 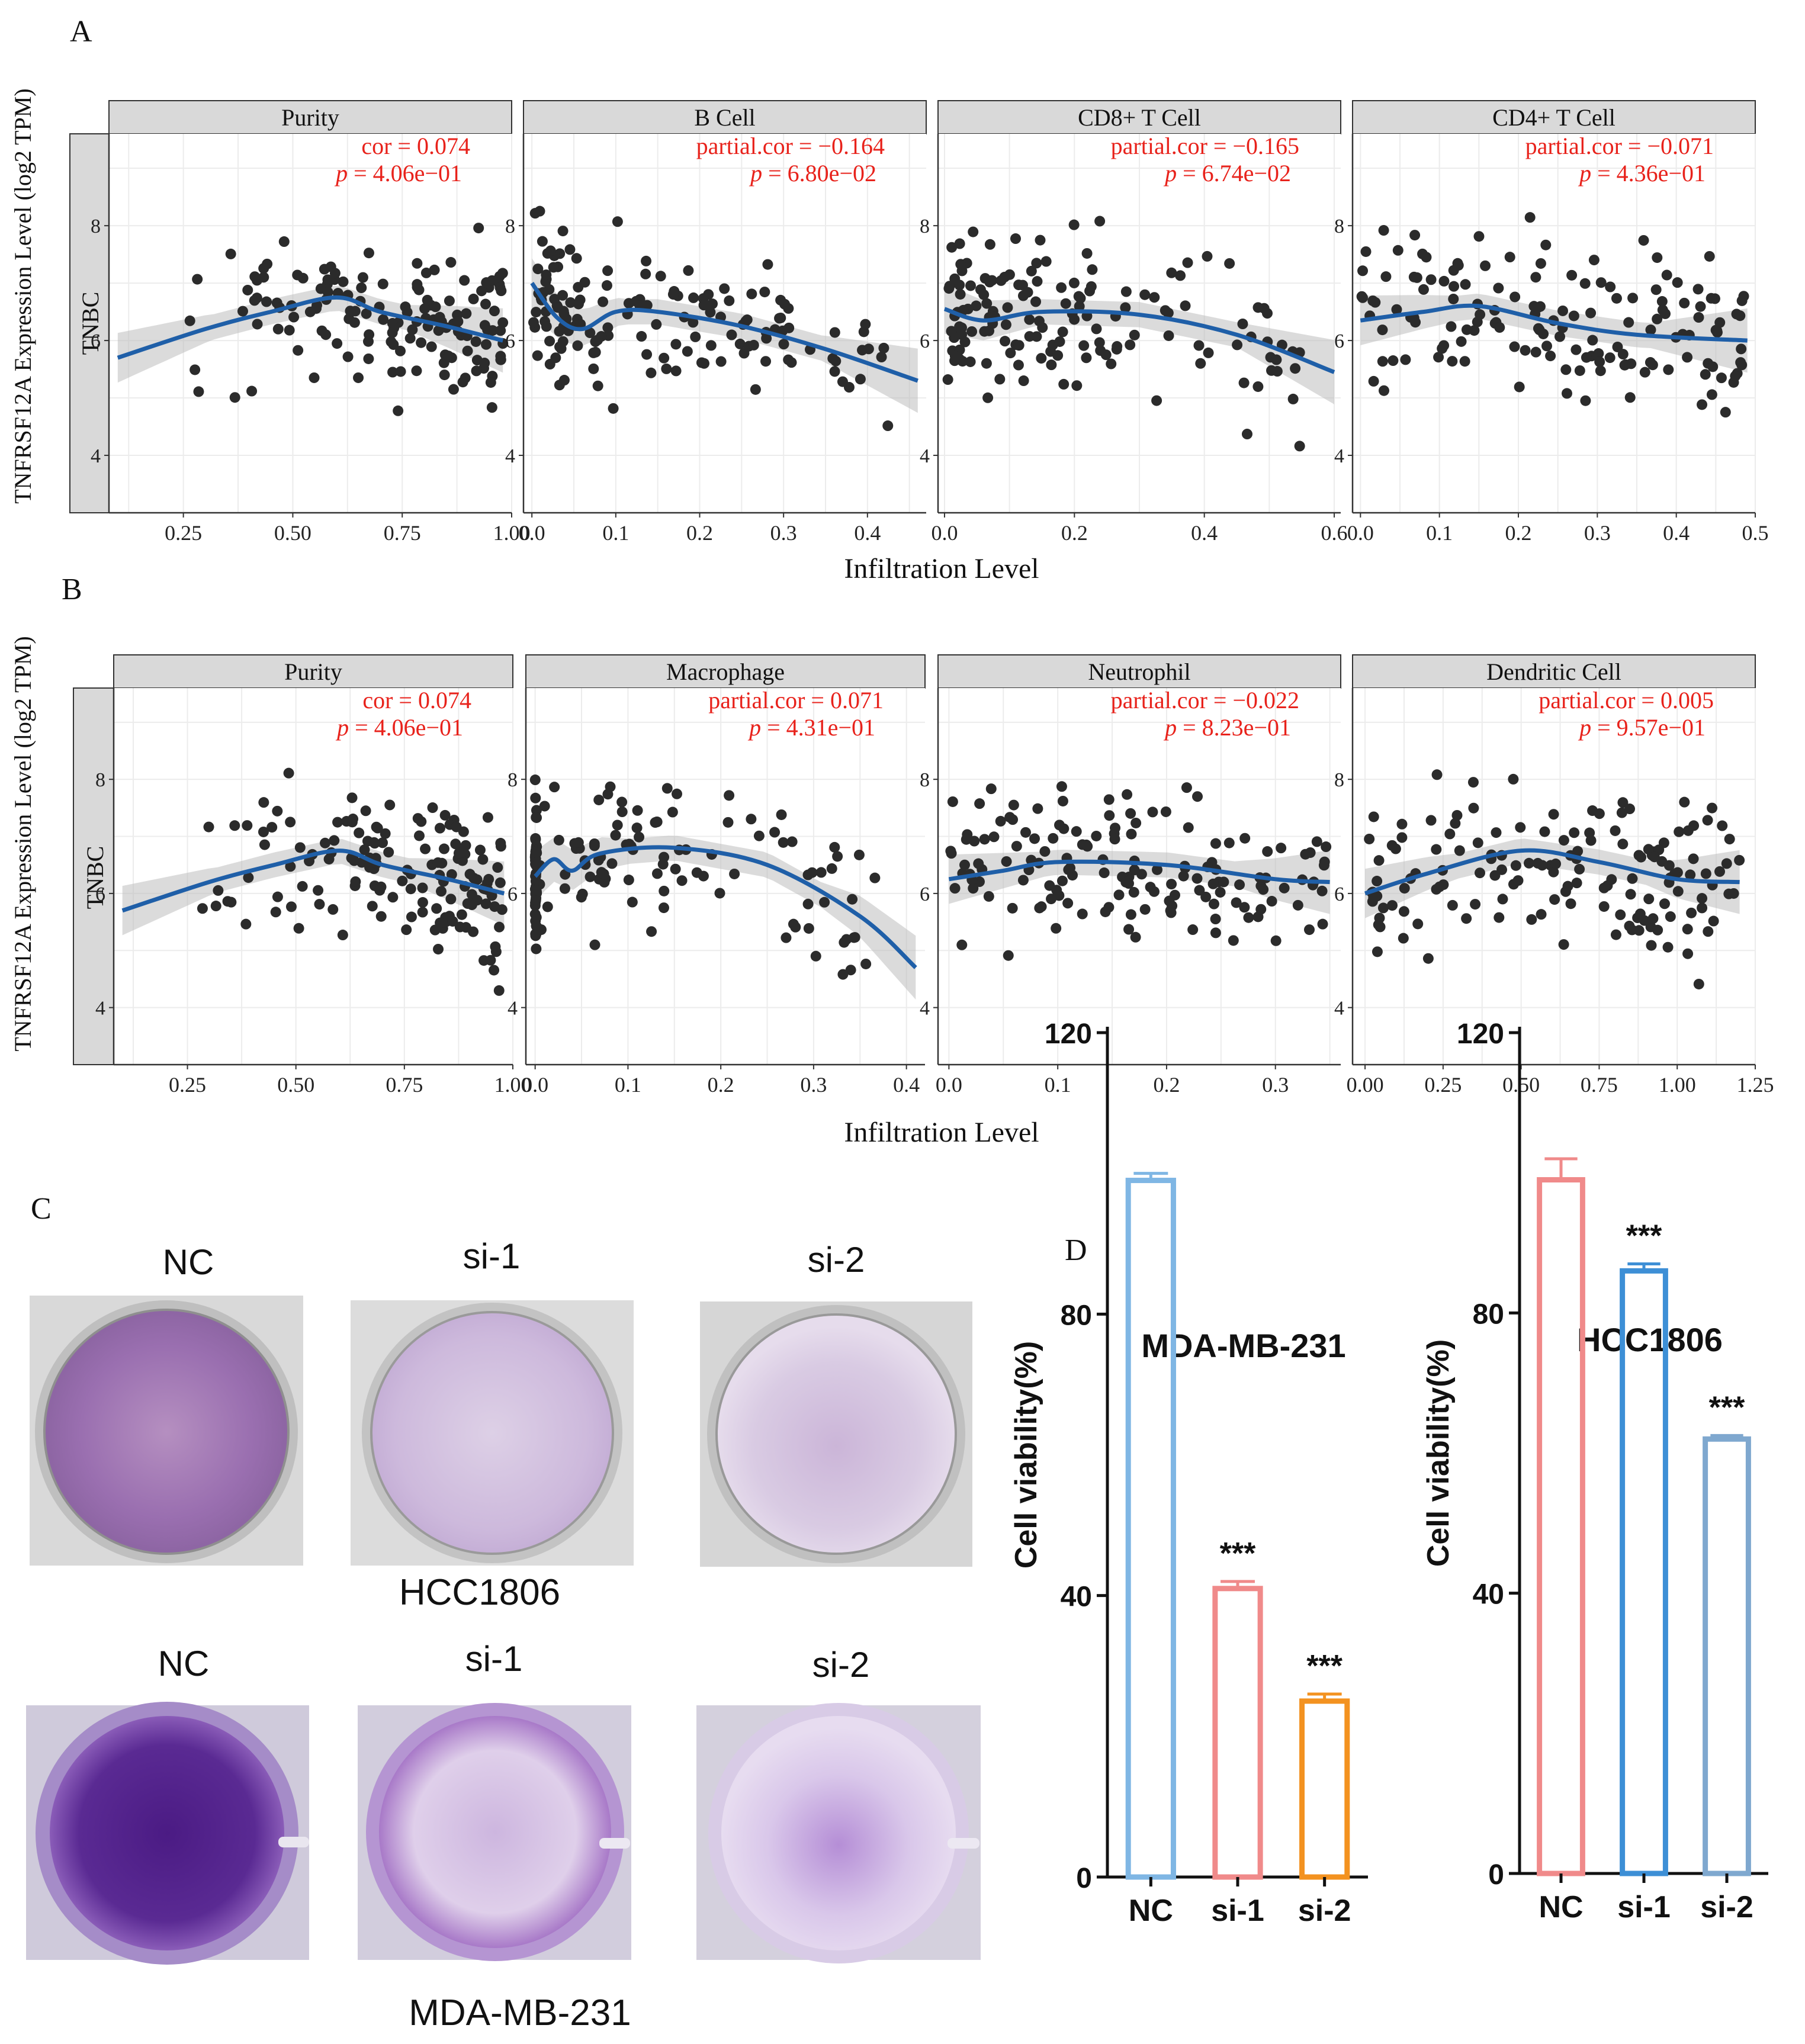 I want to click on colony-top-label-nc: NC, so click(x=188, y=1262).